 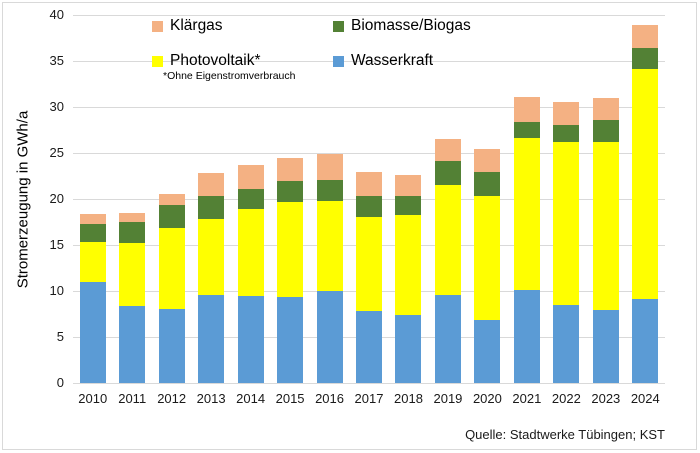 I want to click on x-axis-label-2017: 2017, so click(x=369, y=398).